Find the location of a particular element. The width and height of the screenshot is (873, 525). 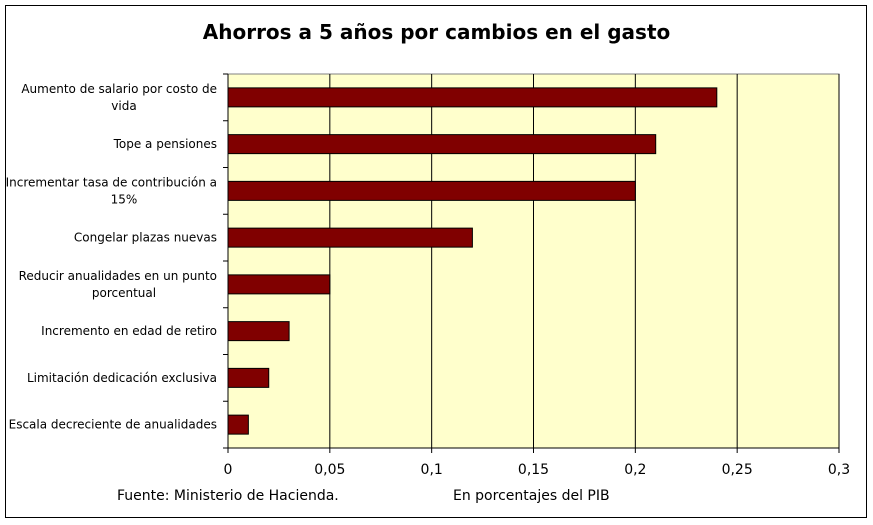

category-label: Tope a pensiones is located at coordinates (165, 144).